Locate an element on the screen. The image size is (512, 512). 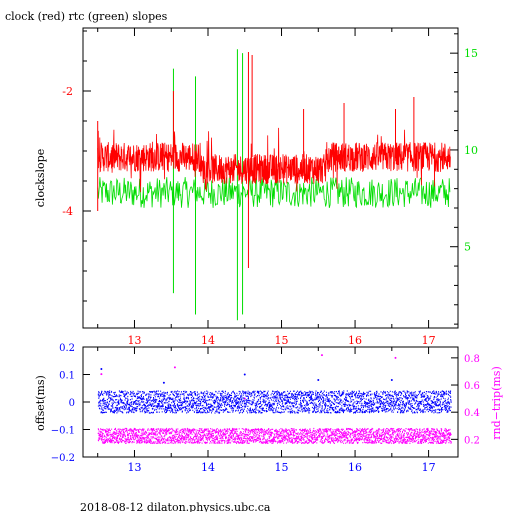
clock-series-trace is located at coordinates (274, 160).